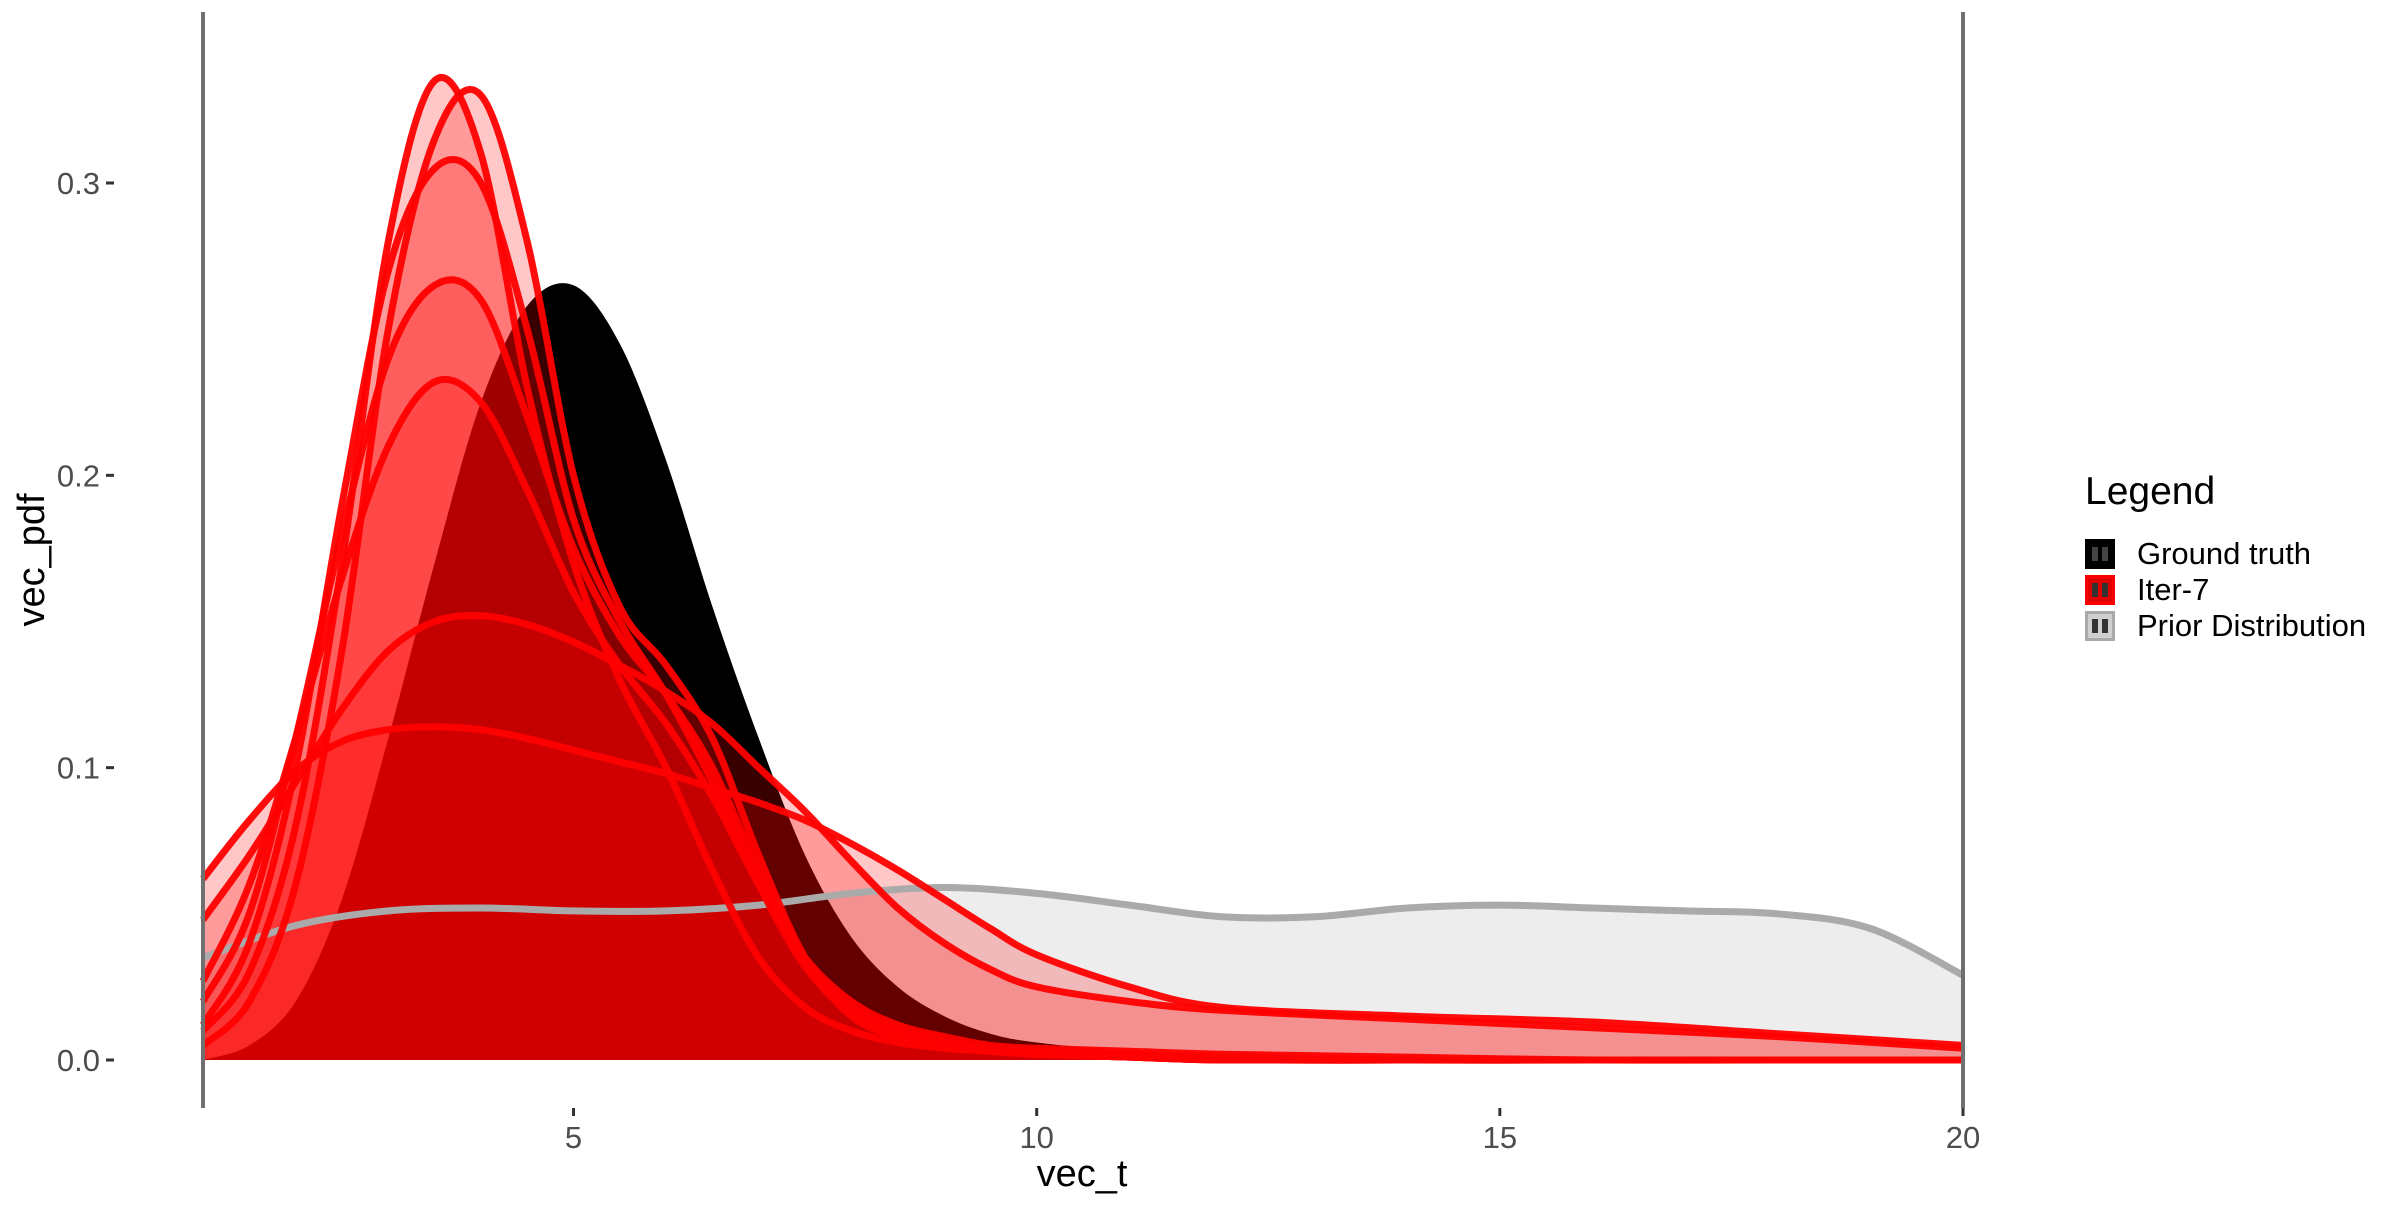 The image size is (2400, 1205). I want to click on x-tick-label: 10, so click(1036, 1137).